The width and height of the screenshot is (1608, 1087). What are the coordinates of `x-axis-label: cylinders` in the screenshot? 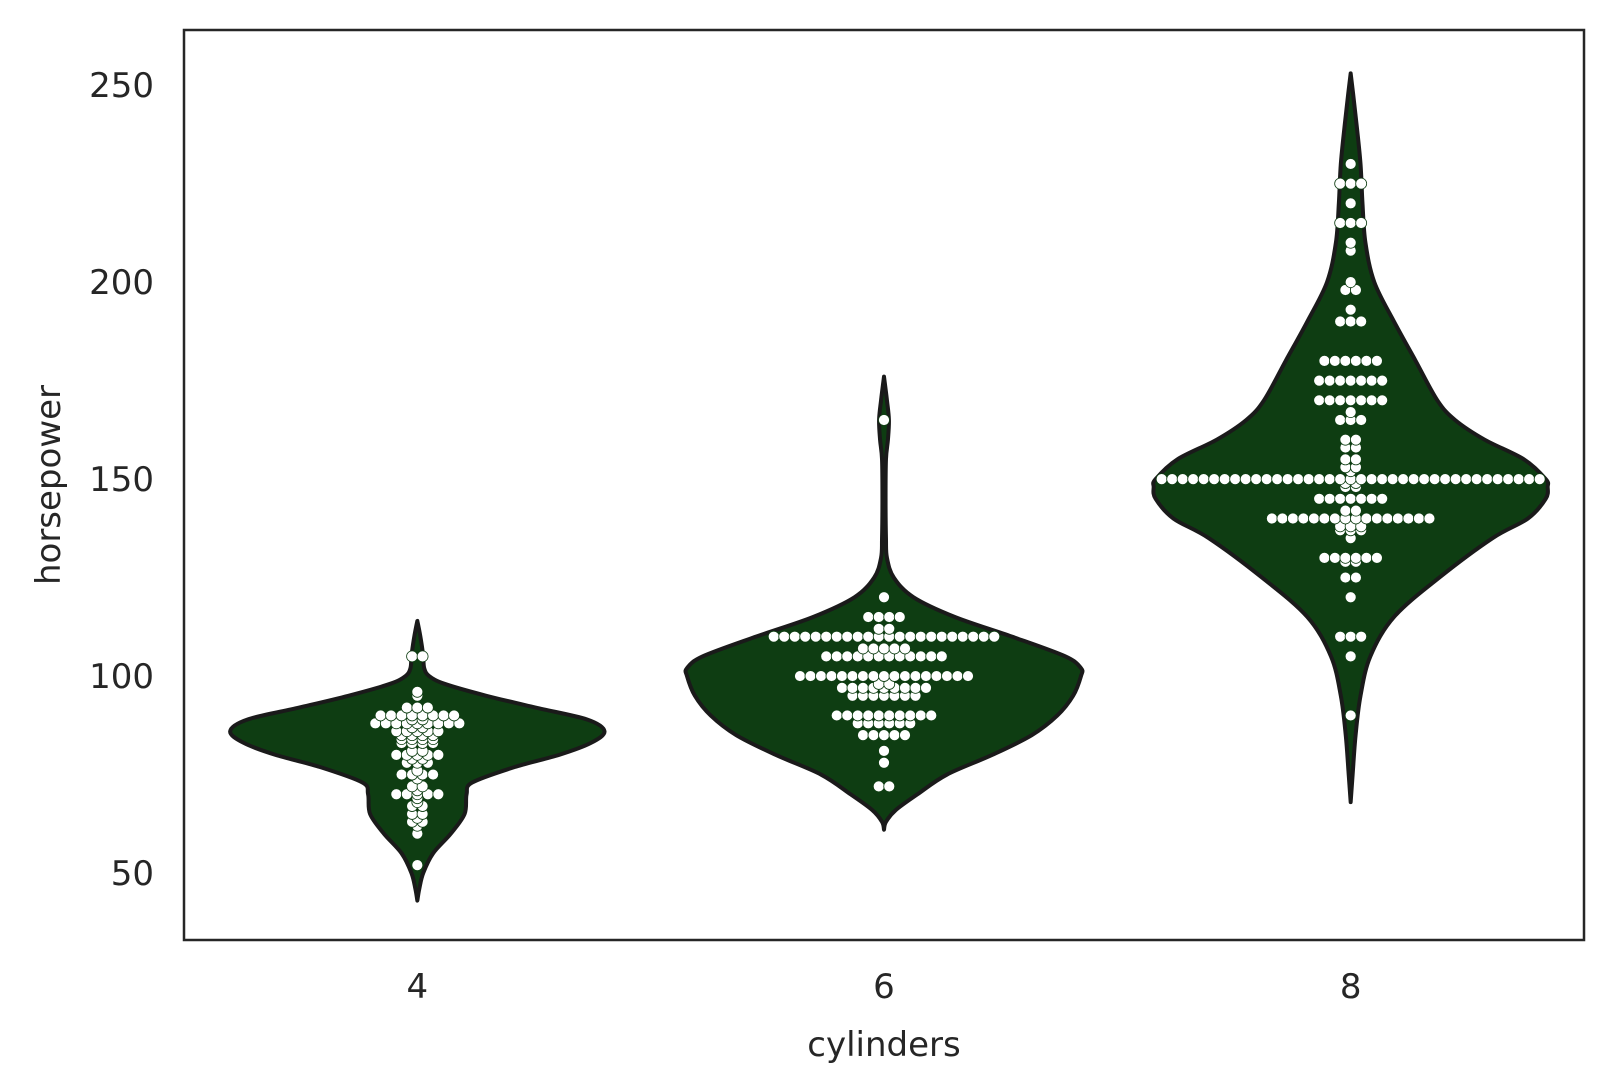 It's located at (883, 1045).